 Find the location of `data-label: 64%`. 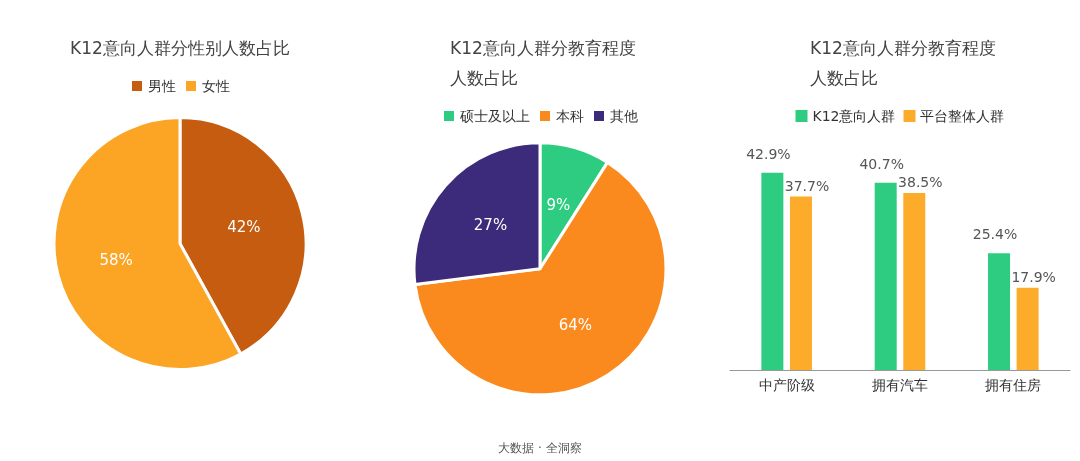

data-label: 64% is located at coordinates (575, 324).